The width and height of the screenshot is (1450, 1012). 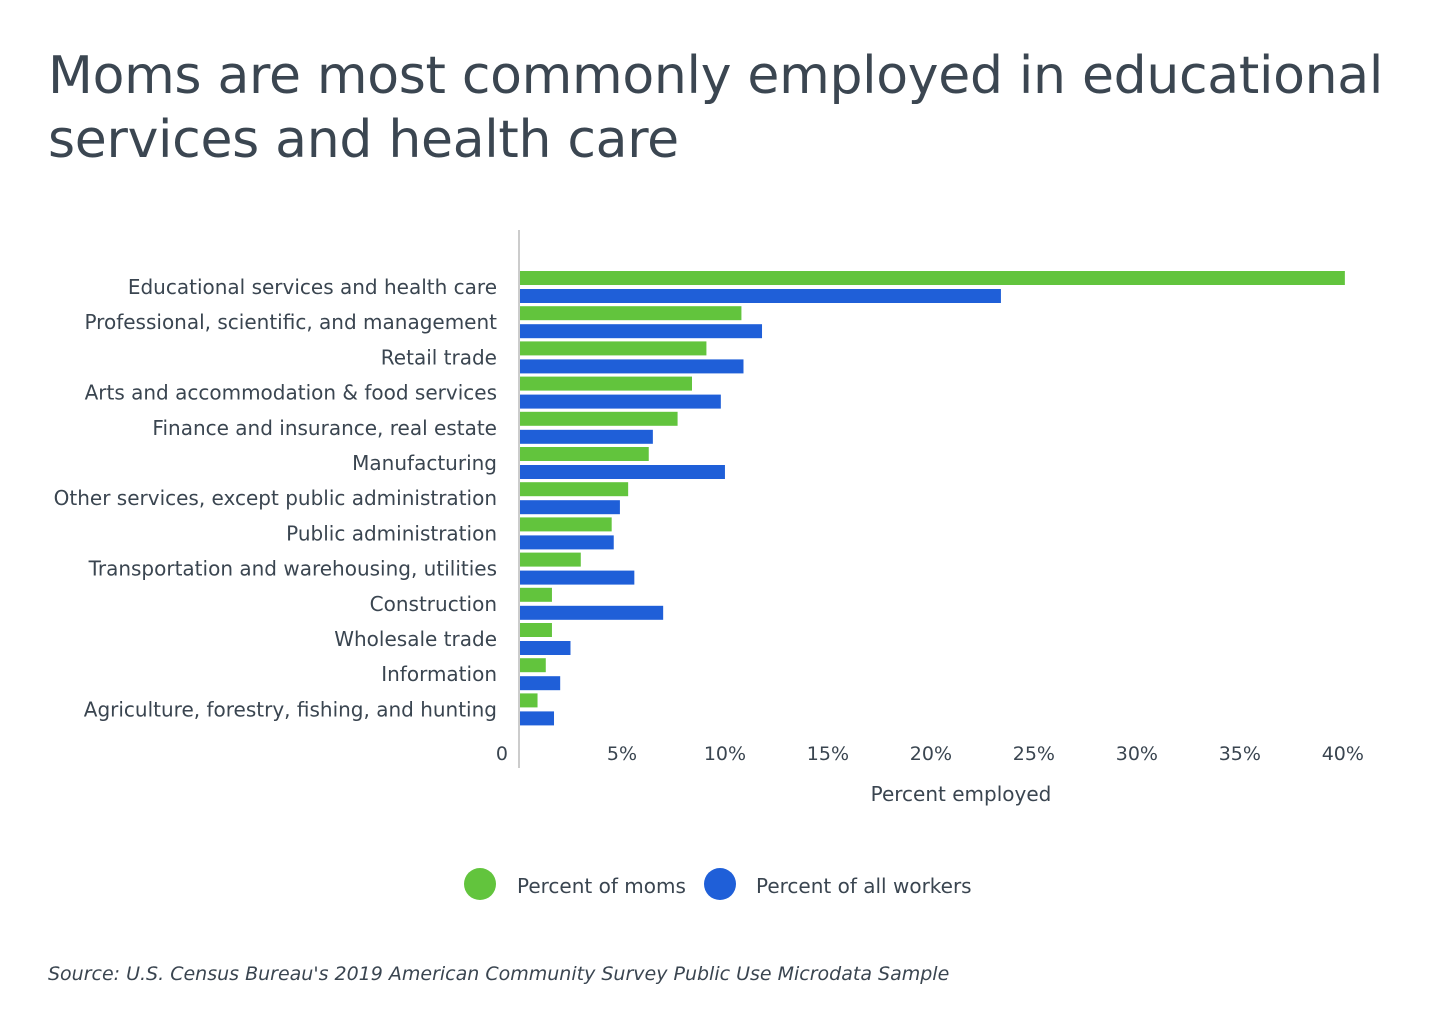 I want to click on bar-percent-of-all-workers-public-administration, so click(x=567, y=542).